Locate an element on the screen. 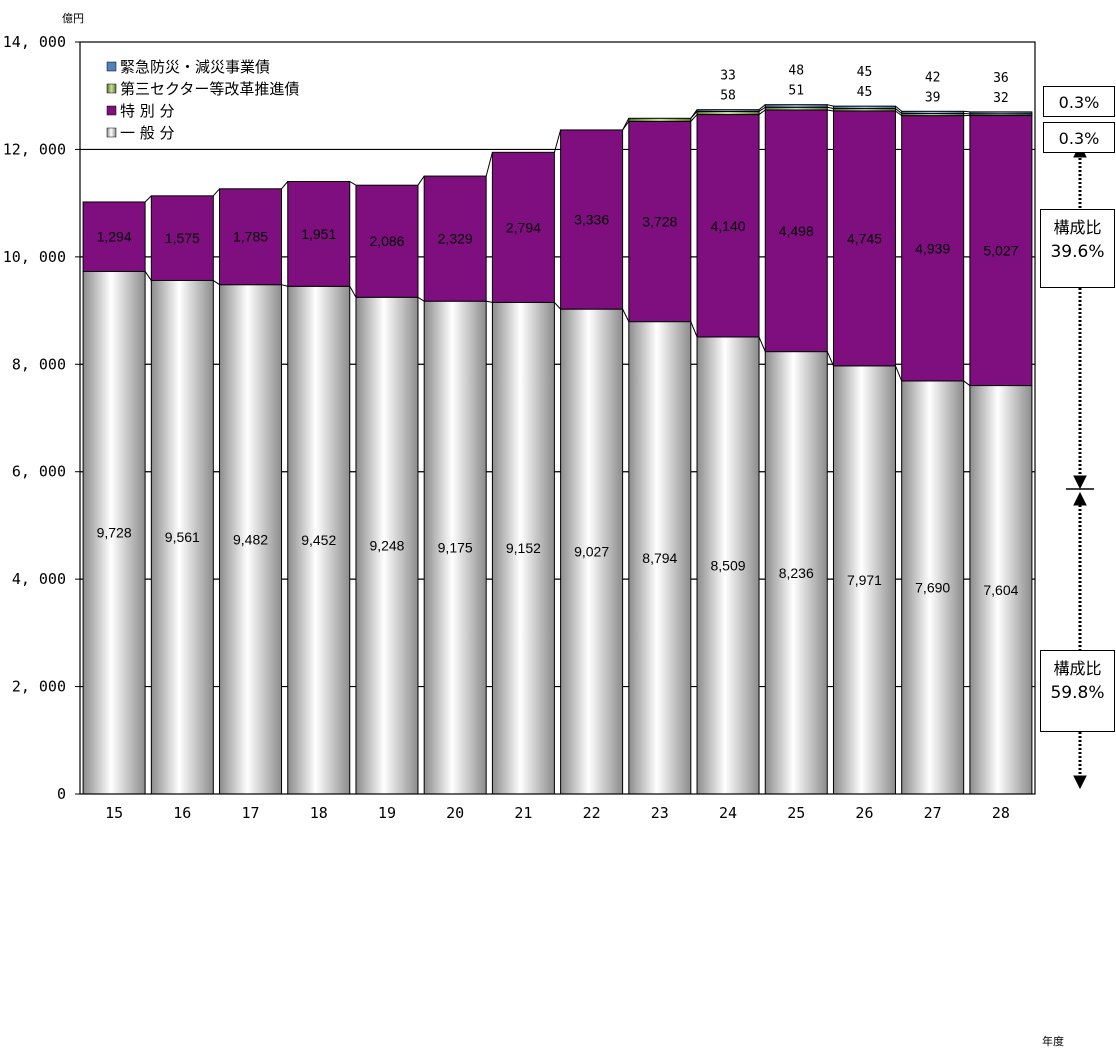 The height and width of the screenshot is (1053, 1116). value-label-tokubetsu: 1,294 is located at coordinates (114, 237).